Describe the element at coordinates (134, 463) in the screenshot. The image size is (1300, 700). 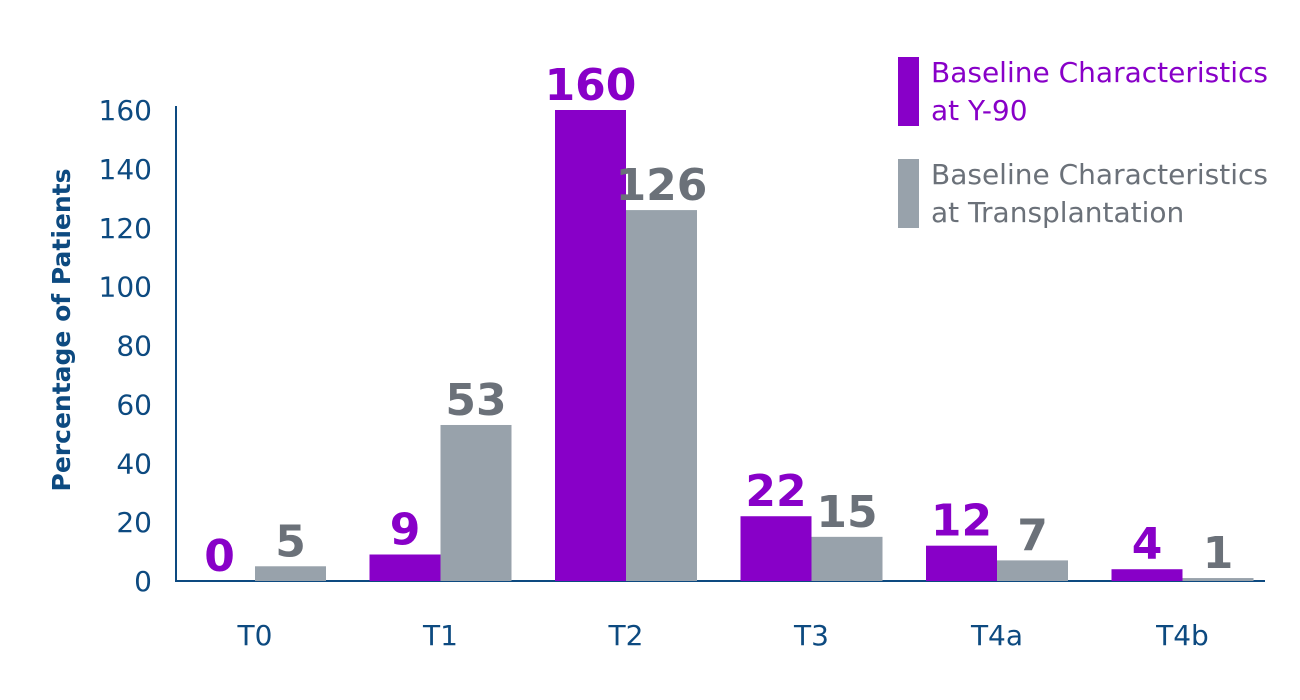
I see `y-tick-label: 40` at that location.